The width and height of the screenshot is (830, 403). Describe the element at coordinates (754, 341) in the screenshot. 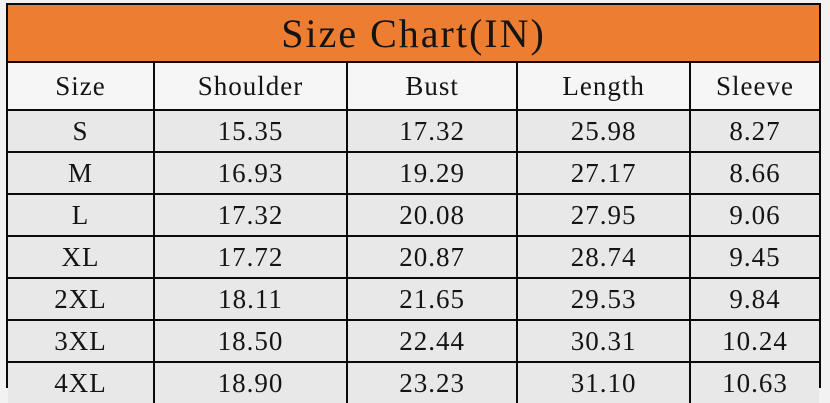

I see `measurement-value: 10.24` at that location.